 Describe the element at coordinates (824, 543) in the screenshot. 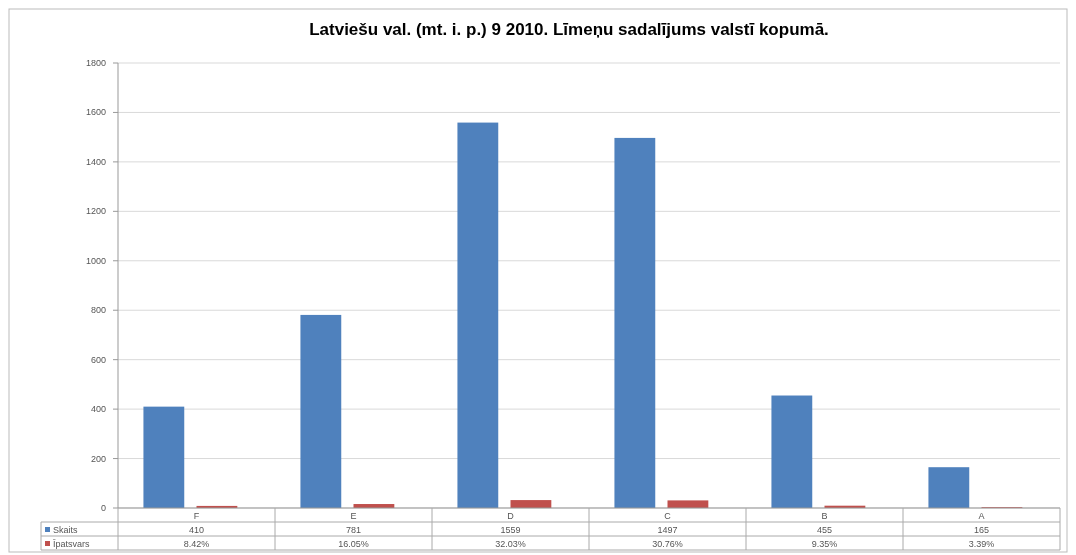

I see `data-label: 9.35%` at that location.